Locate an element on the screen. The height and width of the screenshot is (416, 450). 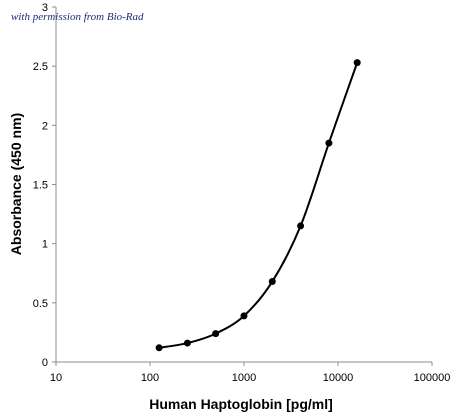
y-tick-label: 0 is located at coordinates (45, 363).